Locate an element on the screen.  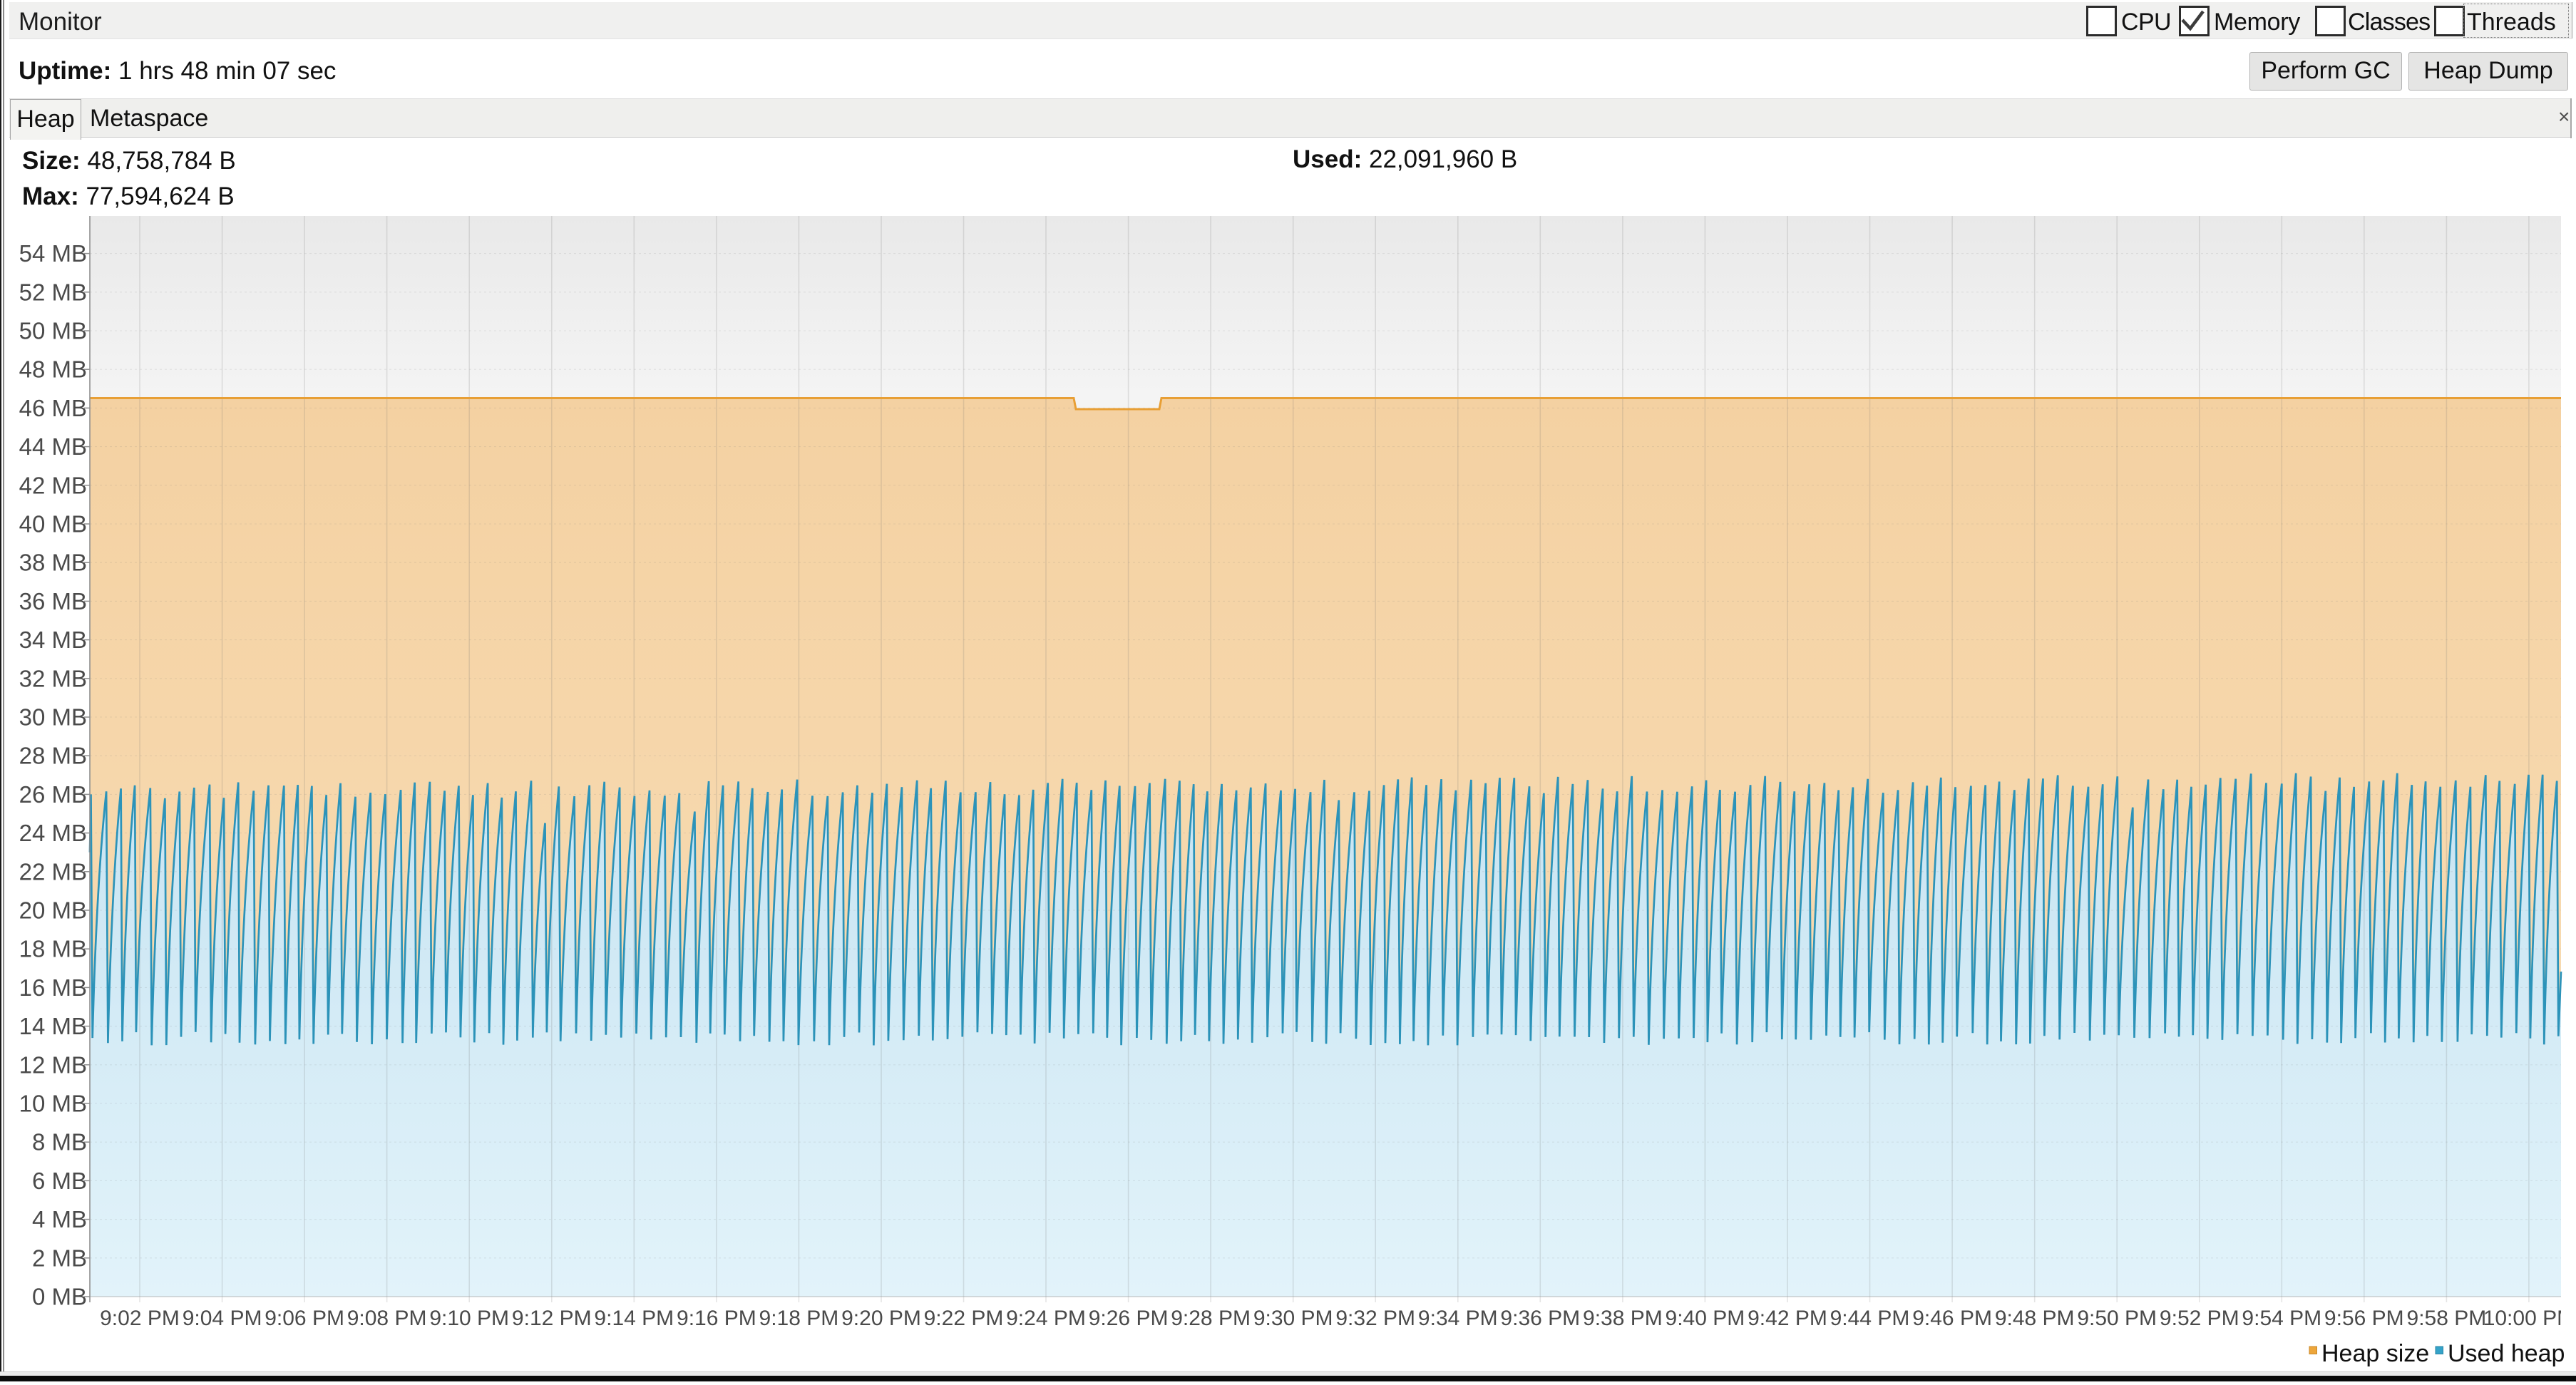
svg-text: 10 MB is located at coordinates (53, 1104).